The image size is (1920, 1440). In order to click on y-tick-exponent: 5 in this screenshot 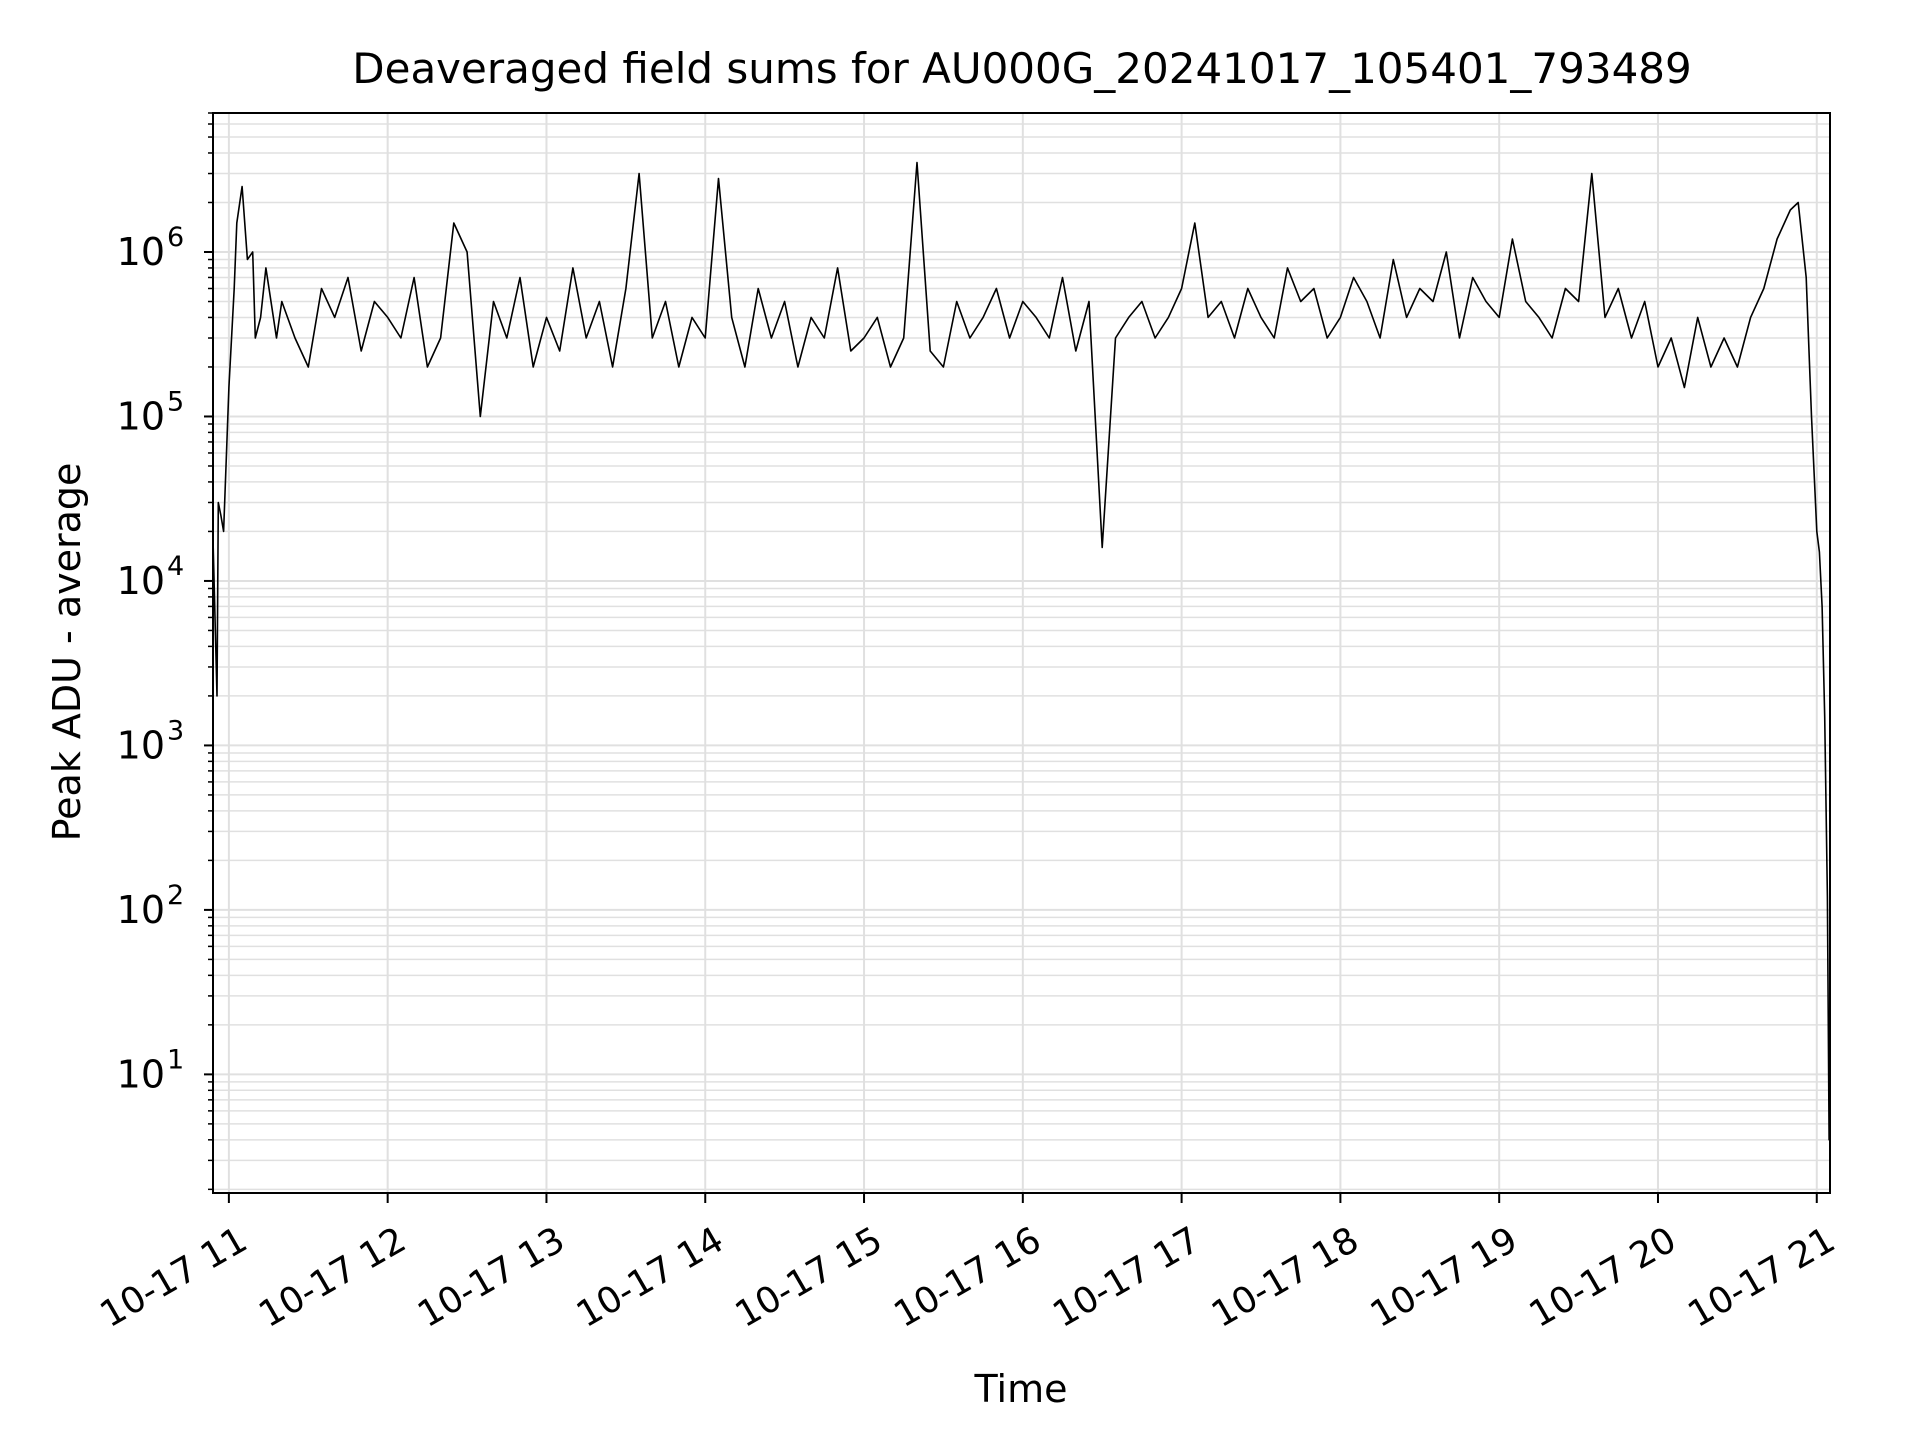, I will do `click(175, 401)`.